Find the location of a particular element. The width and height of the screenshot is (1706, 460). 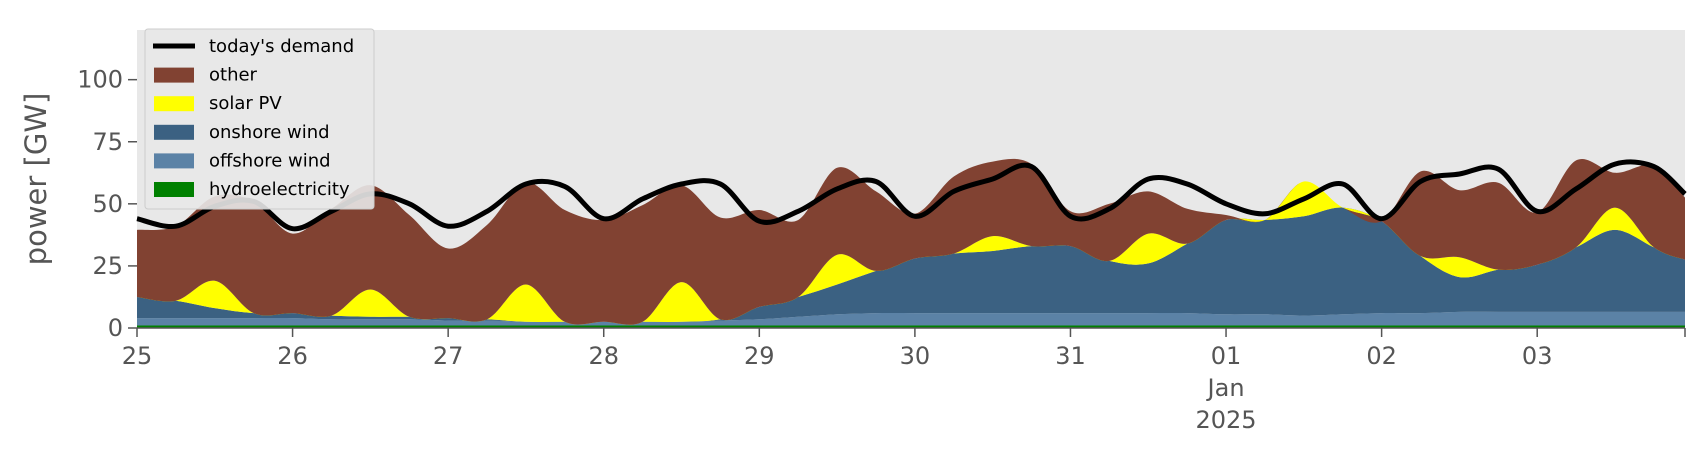

x-tick-label: 26 is located at coordinates (292, 356).